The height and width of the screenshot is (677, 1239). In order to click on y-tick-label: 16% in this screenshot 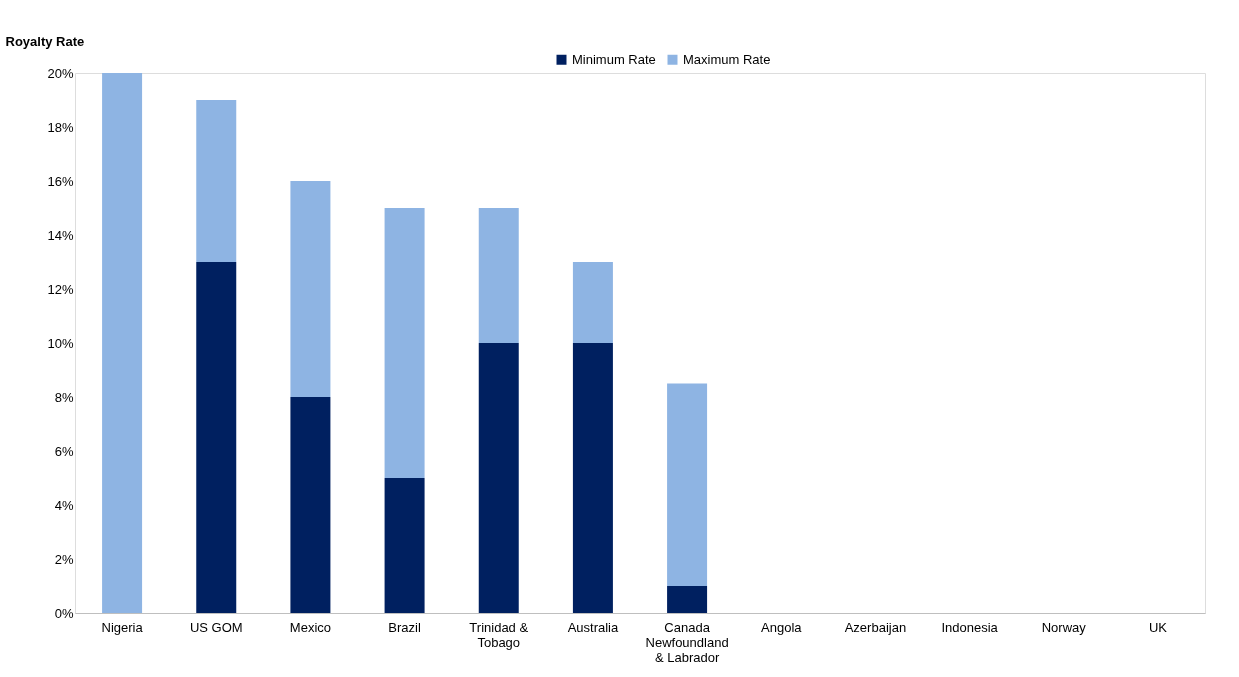, I will do `click(60, 181)`.